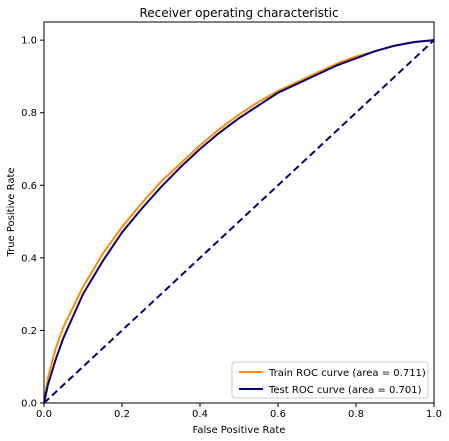 This screenshot has width=449, height=441. Describe the element at coordinates (239, 411) in the screenshot. I see `x-axis-ticks: 0.0 0.2 0.4 0.6 0.8 1.0` at that location.